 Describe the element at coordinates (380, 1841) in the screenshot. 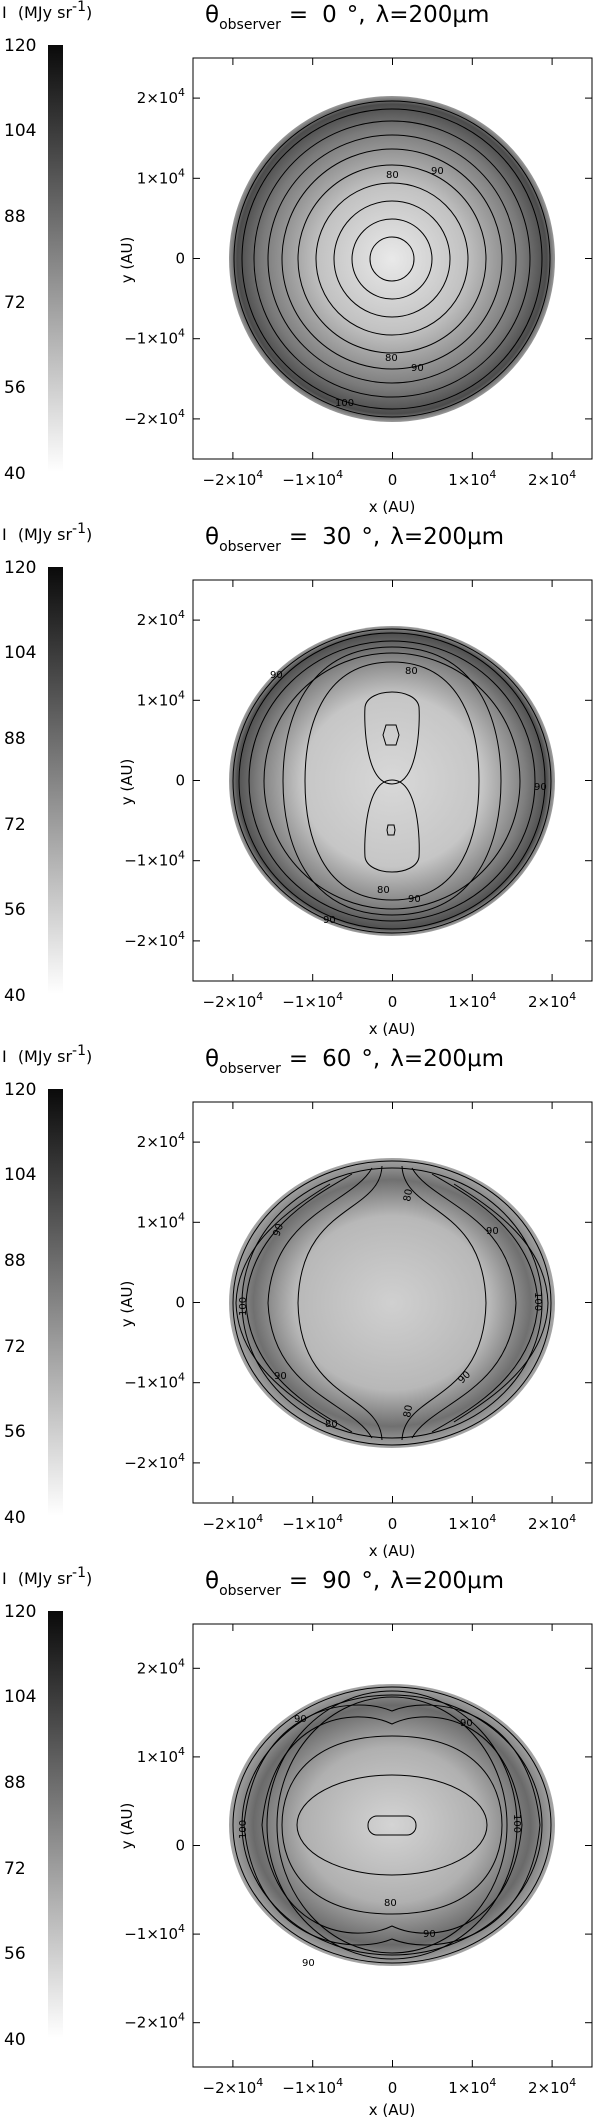

I see `contour-labels: 90 90 100 100 80 90 90` at that location.